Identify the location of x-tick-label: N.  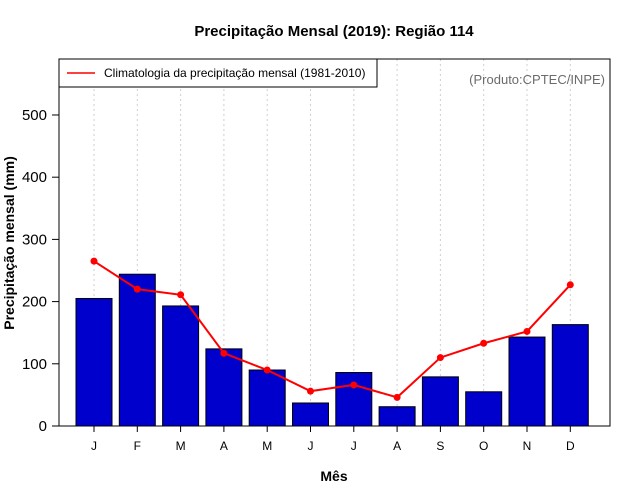
(527, 446).